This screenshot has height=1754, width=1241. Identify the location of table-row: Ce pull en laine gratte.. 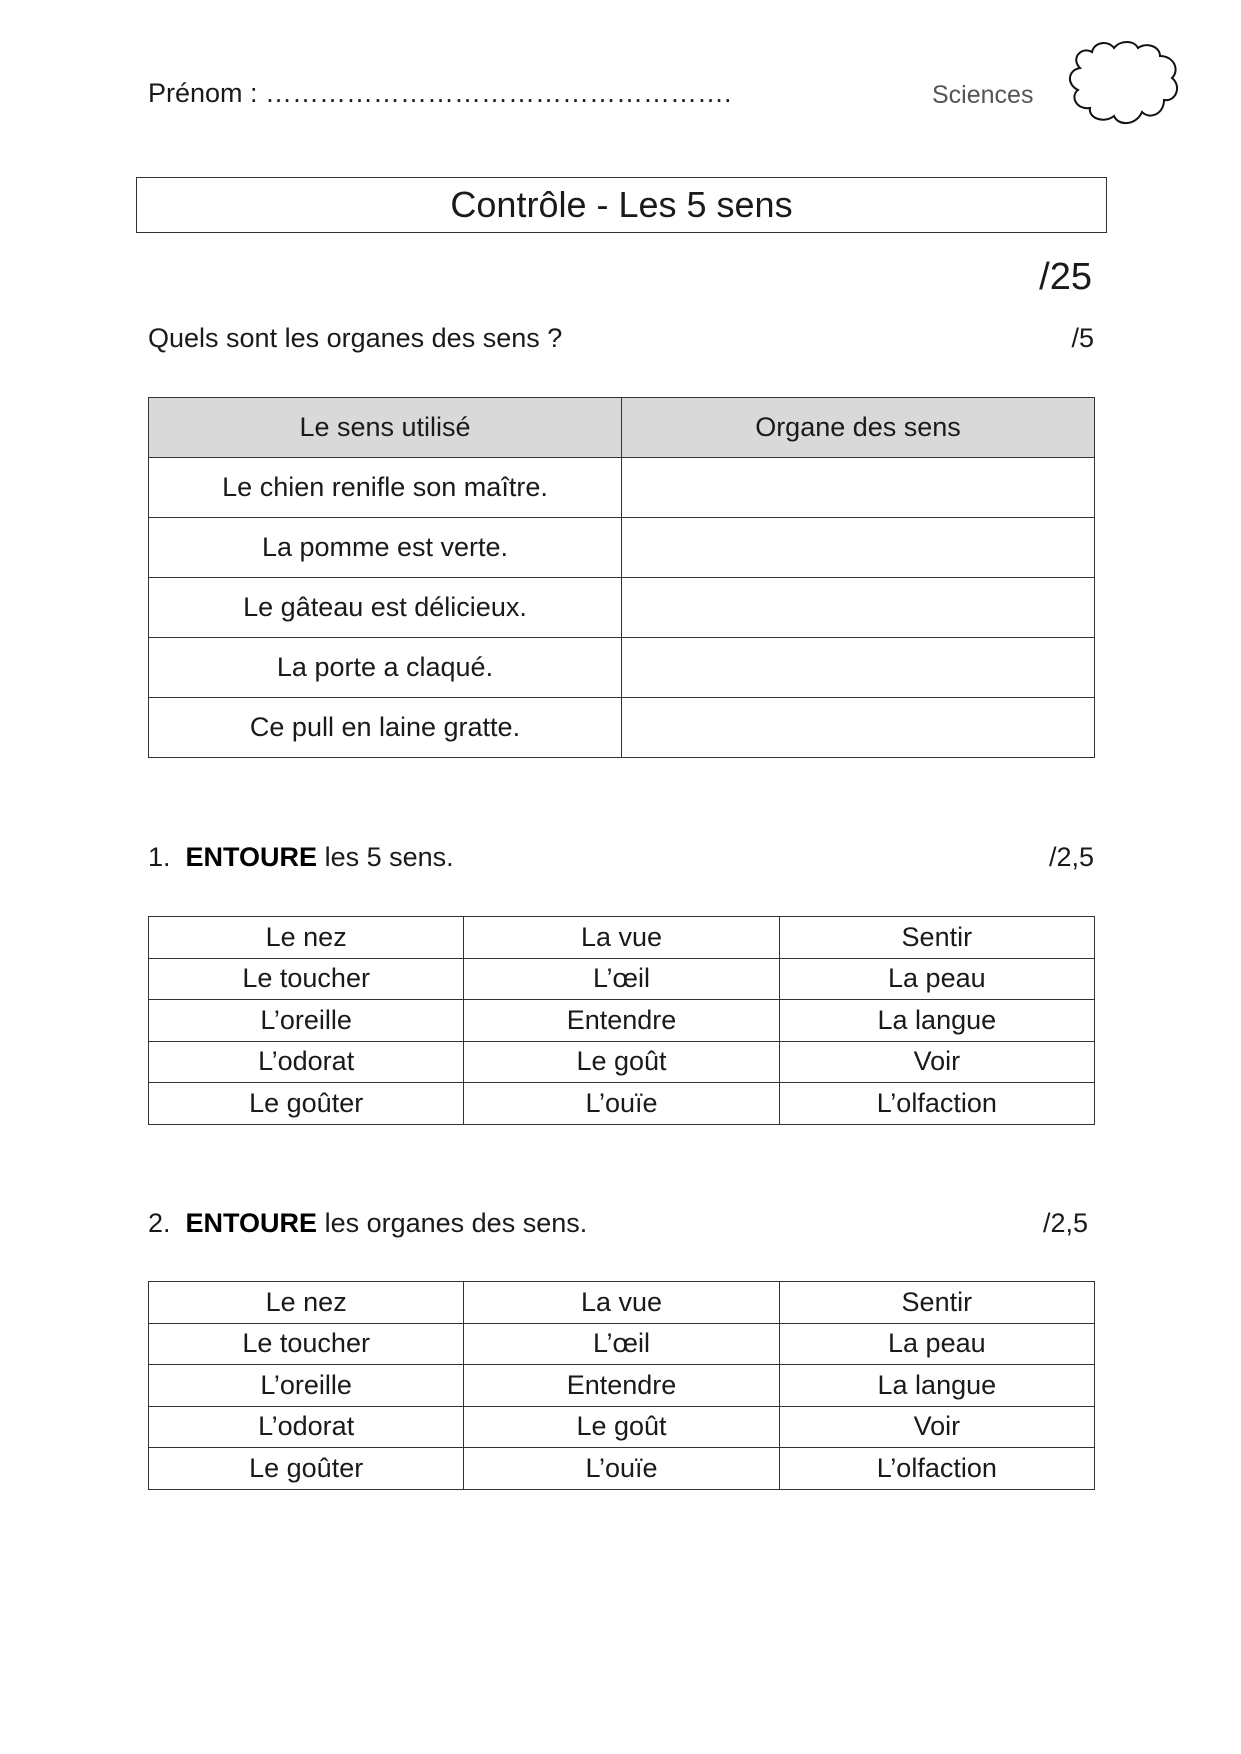
(621, 727).